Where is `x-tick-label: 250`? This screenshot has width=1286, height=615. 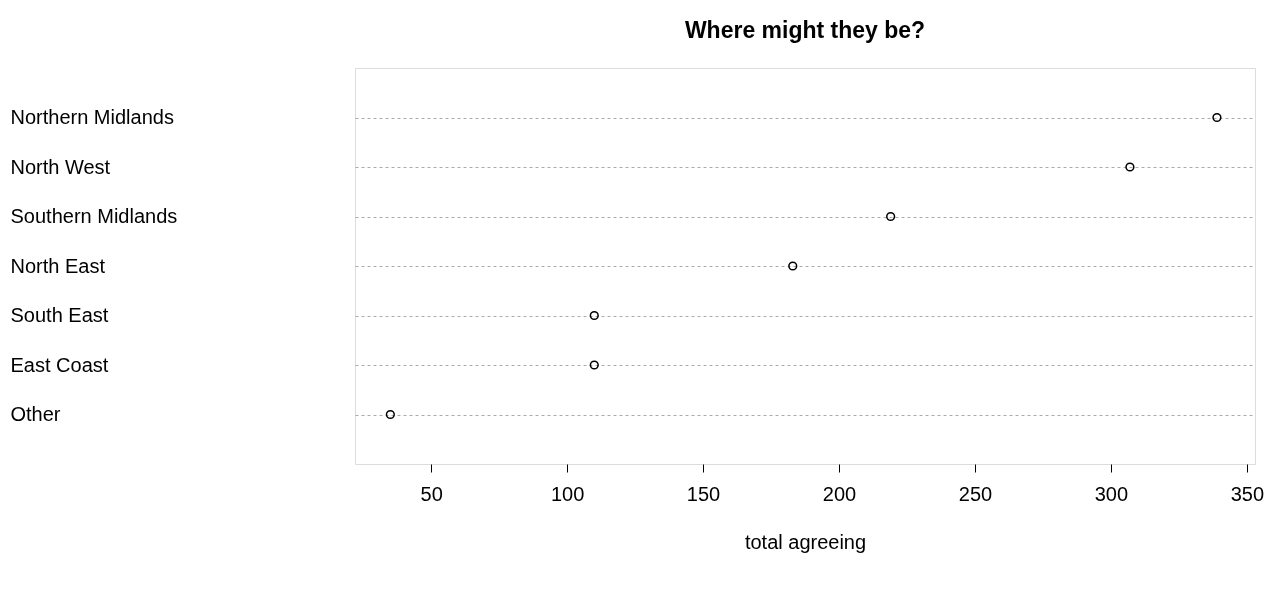 x-tick-label: 250 is located at coordinates (975, 493).